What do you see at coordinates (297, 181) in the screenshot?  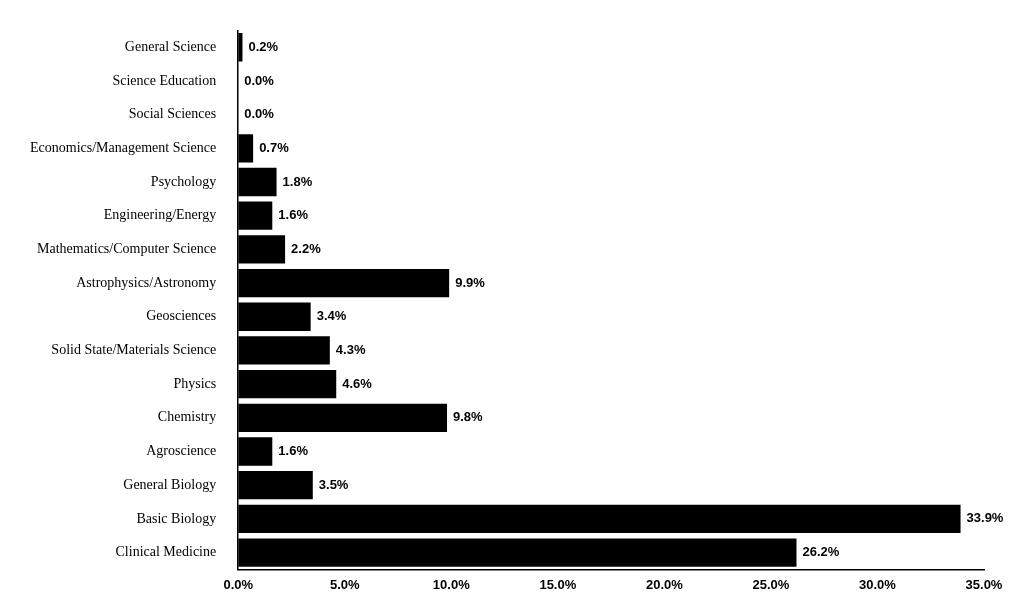 I see `data-label: 1.8%` at bounding box center [297, 181].